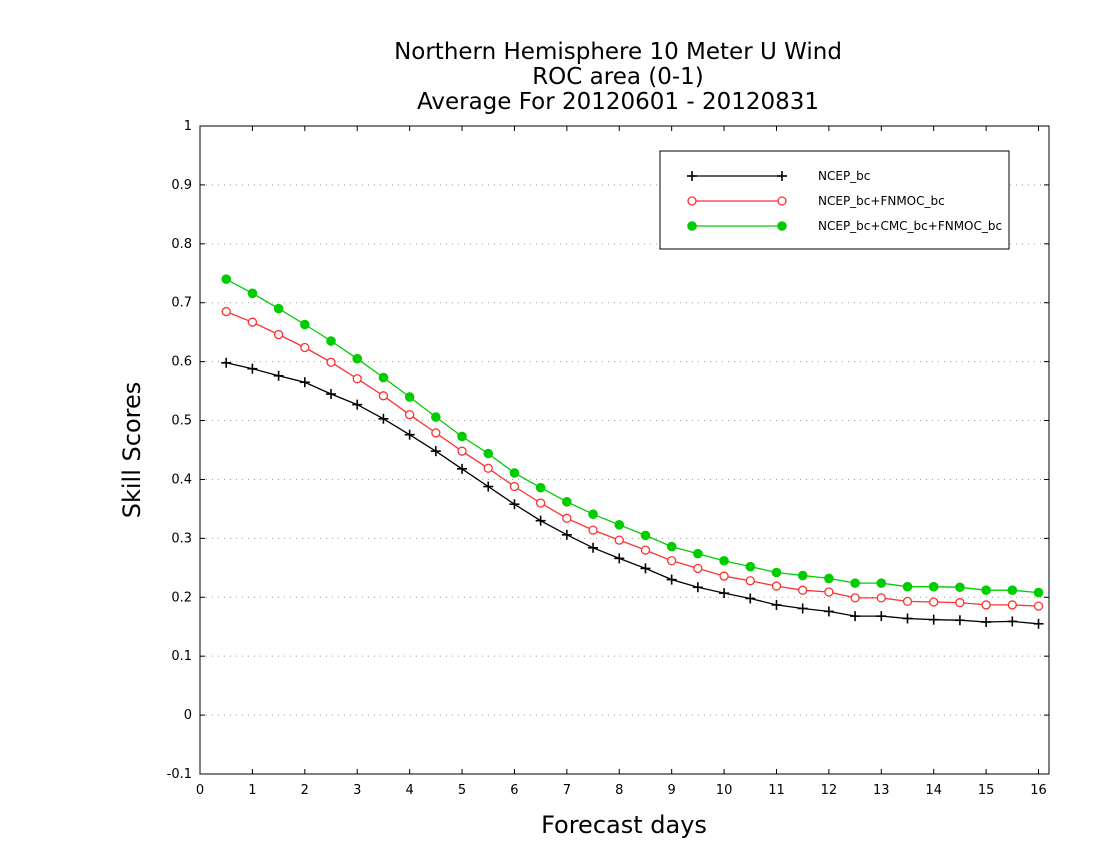 This screenshot has height=850, width=1100. I want to click on x-tick-label: 2, so click(305, 790).